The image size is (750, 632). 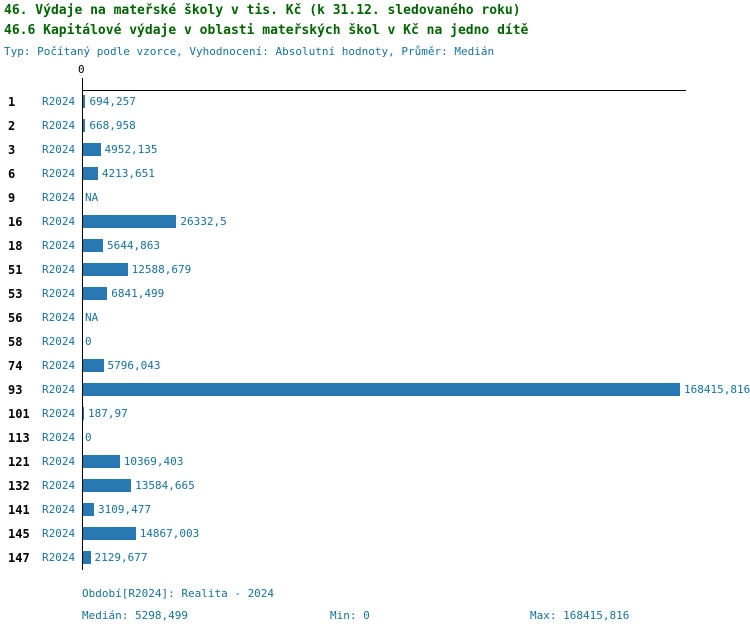 What do you see at coordinates (15, 318) in the screenshot?
I see `row-id-label: 56` at bounding box center [15, 318].